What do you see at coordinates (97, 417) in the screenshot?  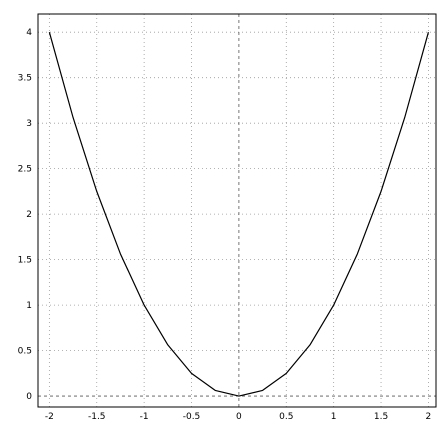 I see `x-tick-label: -1.5` at bounding box center [97, 417].